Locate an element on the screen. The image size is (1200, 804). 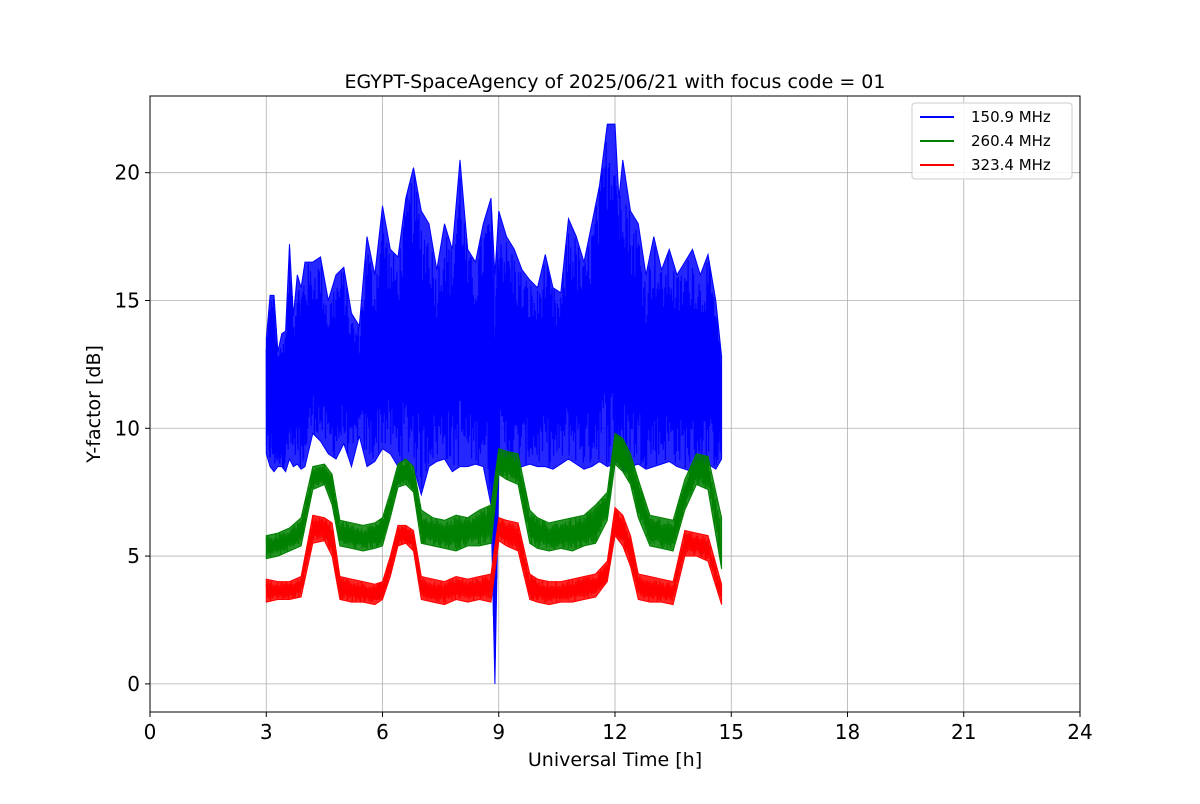
series-260-4-mhz is located at coordinates (494, 500).